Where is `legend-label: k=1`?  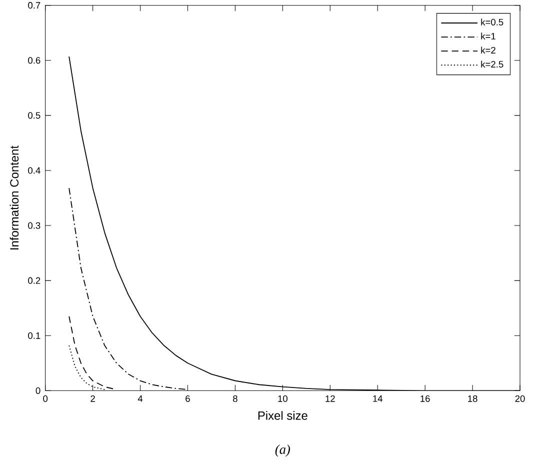
legend-label: k=1 is located at coordinates (488, 36).